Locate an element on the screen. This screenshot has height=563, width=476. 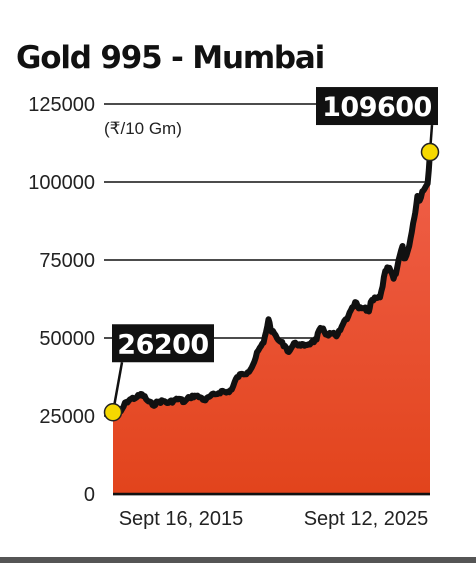
y-axis-tick-labels: 0 25000 50000 75000 100000 125000 is located at coordinates (61, 300).